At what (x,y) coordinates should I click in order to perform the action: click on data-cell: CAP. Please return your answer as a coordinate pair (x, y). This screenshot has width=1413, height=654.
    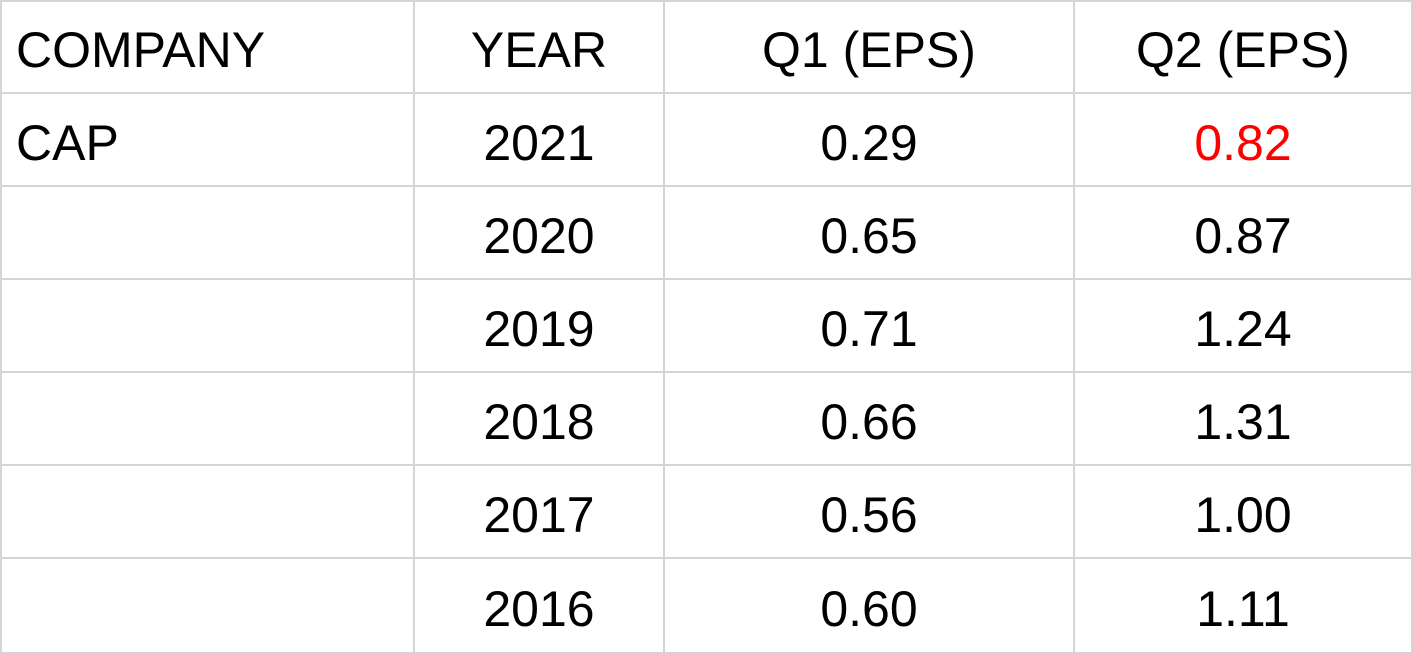
    Looking at the image, I should click on (207, 140).